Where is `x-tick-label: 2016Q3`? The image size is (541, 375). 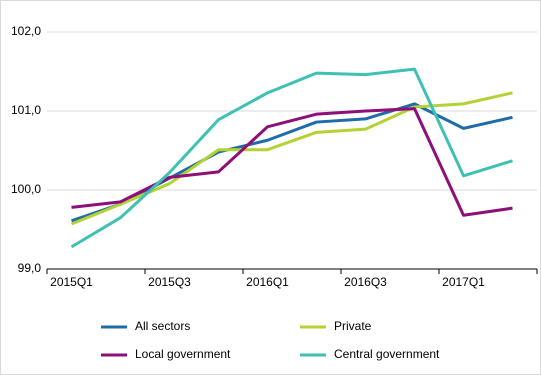
x-tick-label: 2016Q3 is located at coordinates (365, 282).